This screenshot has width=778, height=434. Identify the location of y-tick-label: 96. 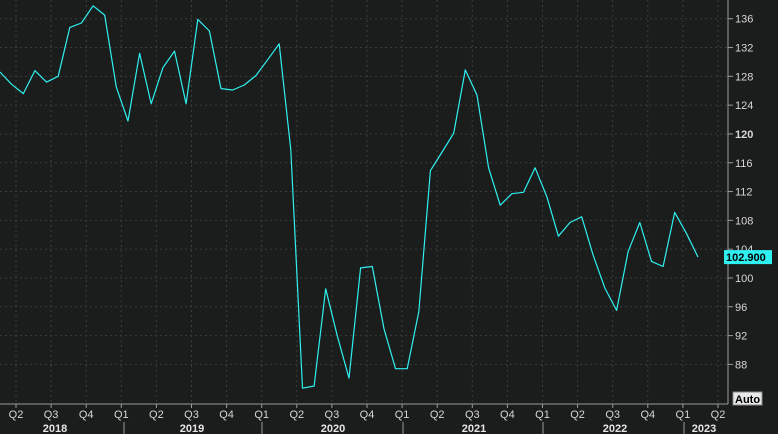
(741, 308).